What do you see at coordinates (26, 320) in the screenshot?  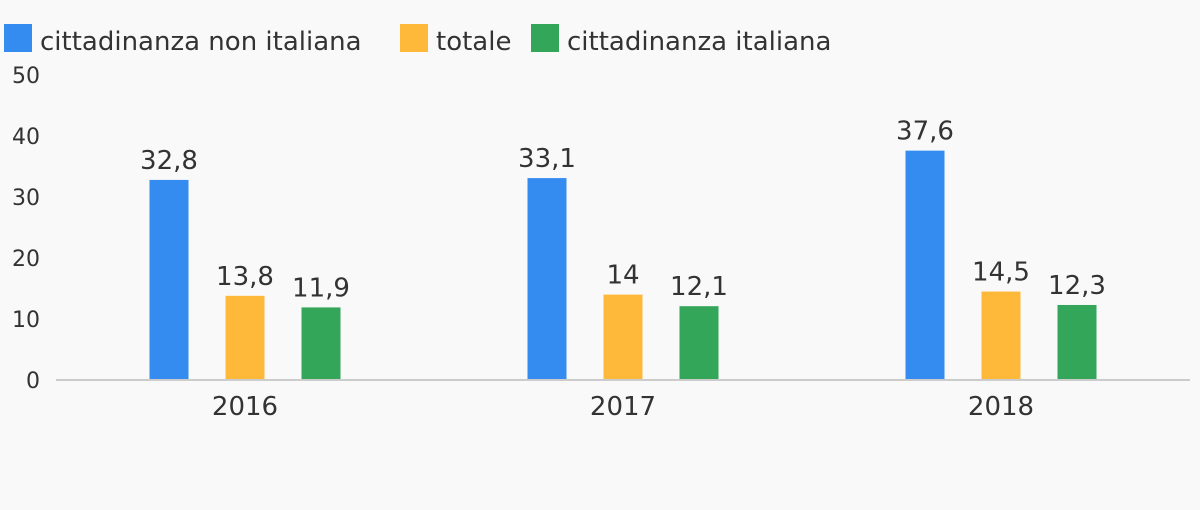 I see `y-tick-label: 10` at bounding box center [26, 320].